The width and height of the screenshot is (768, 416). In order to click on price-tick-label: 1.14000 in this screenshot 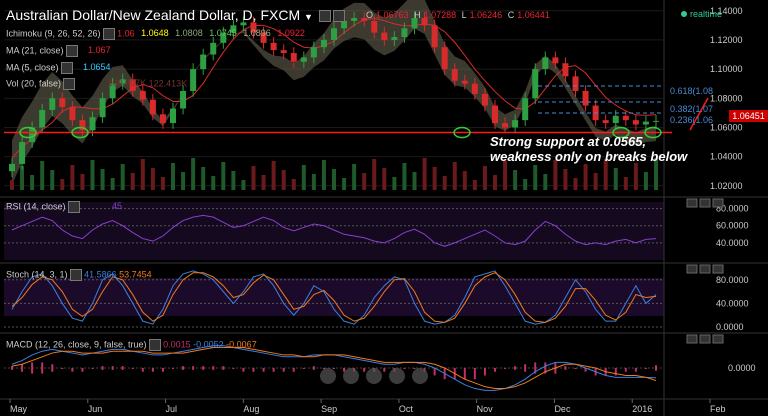, I will do `click(726, 11)`.